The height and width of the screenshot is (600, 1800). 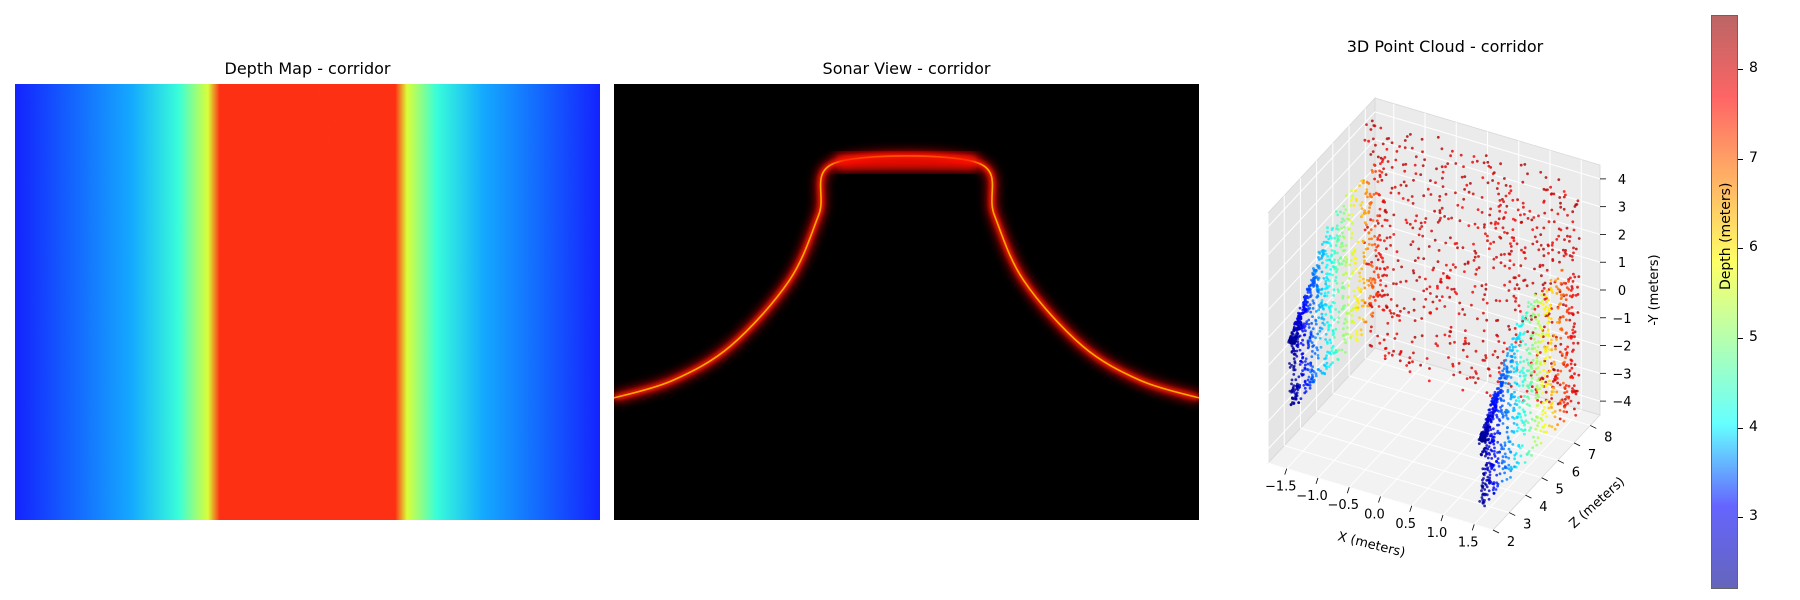 What do you see at coordinates (1621, 319) in the screenshot?
I see `y-tick-label: −1` at bounding box center [1621, 319].